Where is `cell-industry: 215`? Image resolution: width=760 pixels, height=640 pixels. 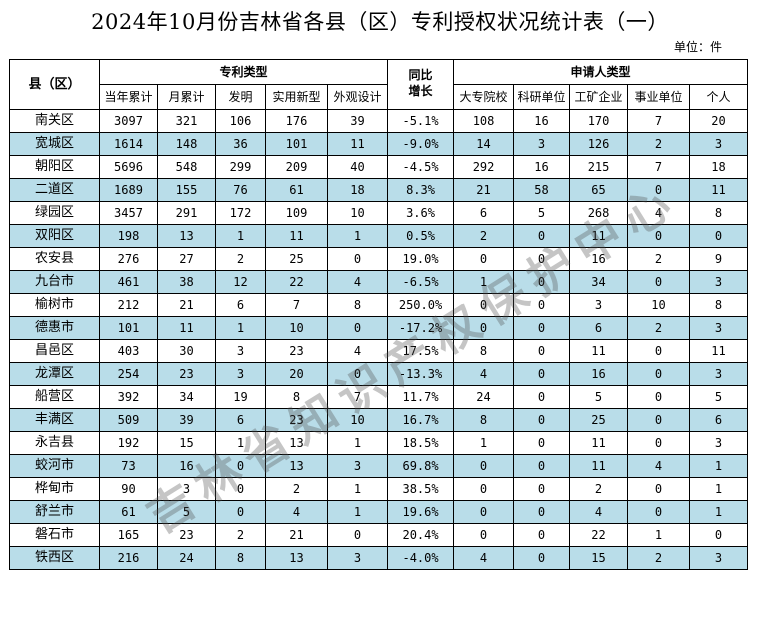
cell-industry: 215 is located at coordinates (599, 167).